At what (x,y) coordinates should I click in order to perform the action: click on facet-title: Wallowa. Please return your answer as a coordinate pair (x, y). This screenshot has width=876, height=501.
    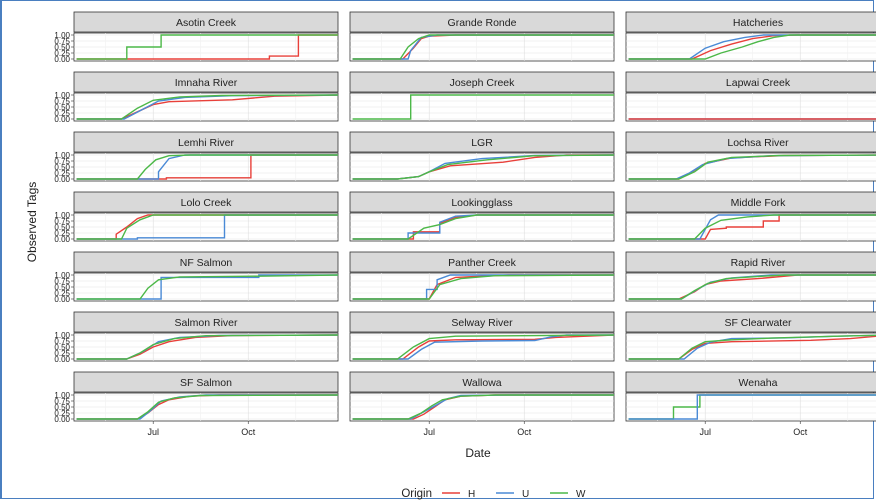
    Looking at the image, I should click on (481, 383).